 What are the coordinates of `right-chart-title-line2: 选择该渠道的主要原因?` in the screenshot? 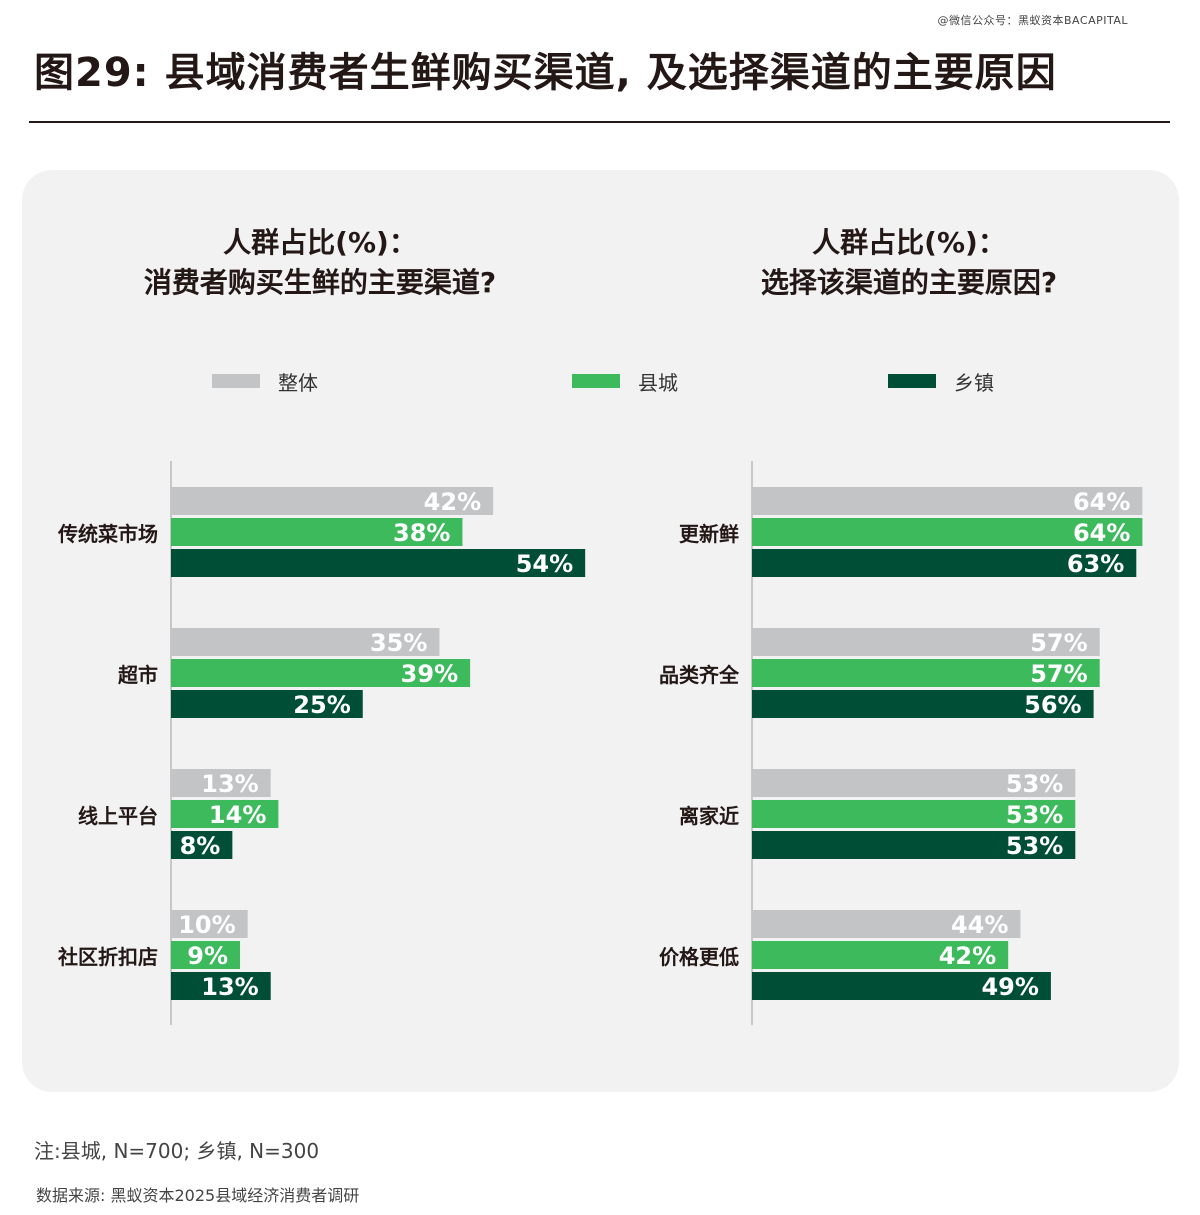 It's located at (909, 282).